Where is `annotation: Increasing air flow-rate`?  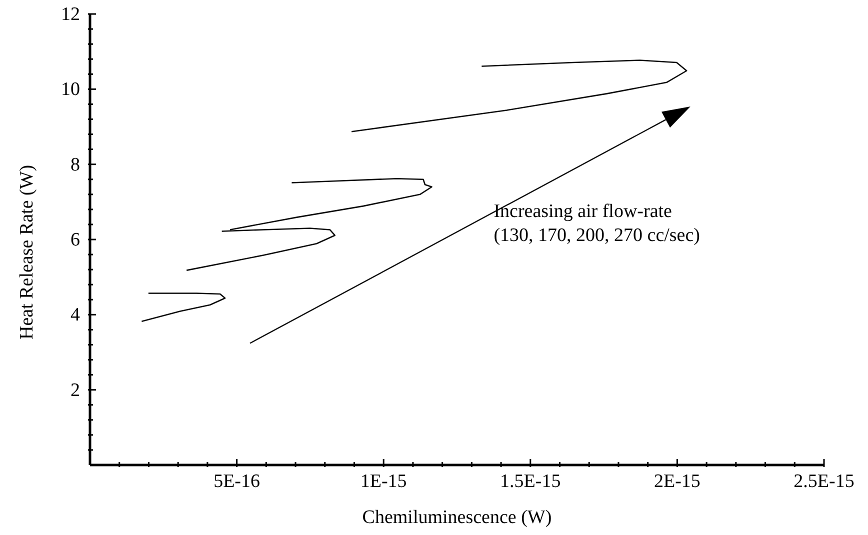 annotation: Increasing air flow-rate is located at coordinates (583, 211).